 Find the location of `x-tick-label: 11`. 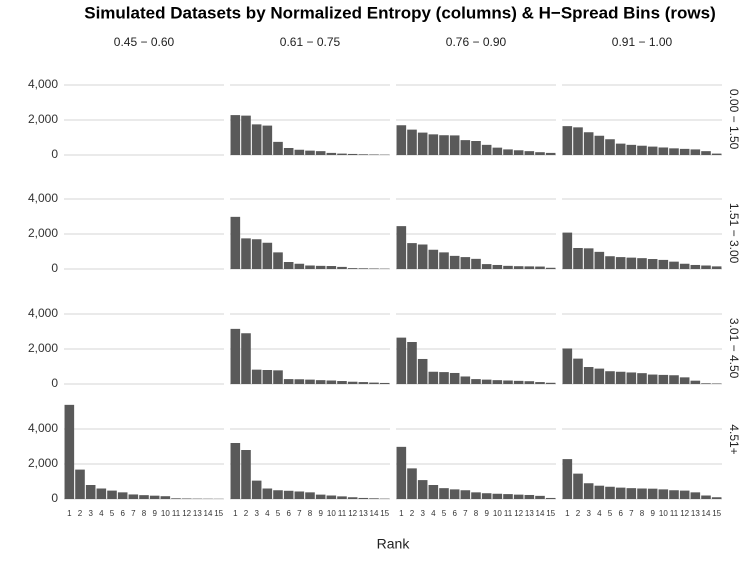

x-tick-label: 11 is located at coordinates (342, 513).